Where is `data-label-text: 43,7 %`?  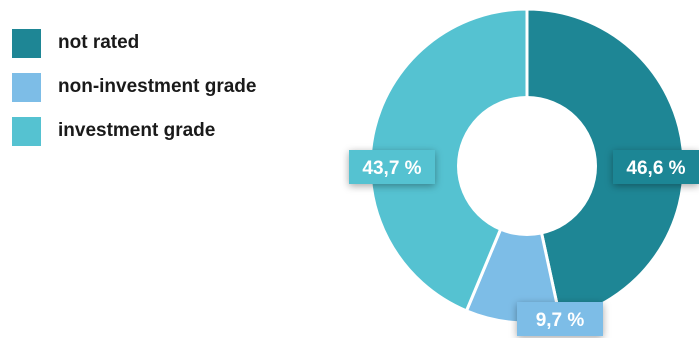
data-label-text: 43,7 % is located at coordinates (391, 168).